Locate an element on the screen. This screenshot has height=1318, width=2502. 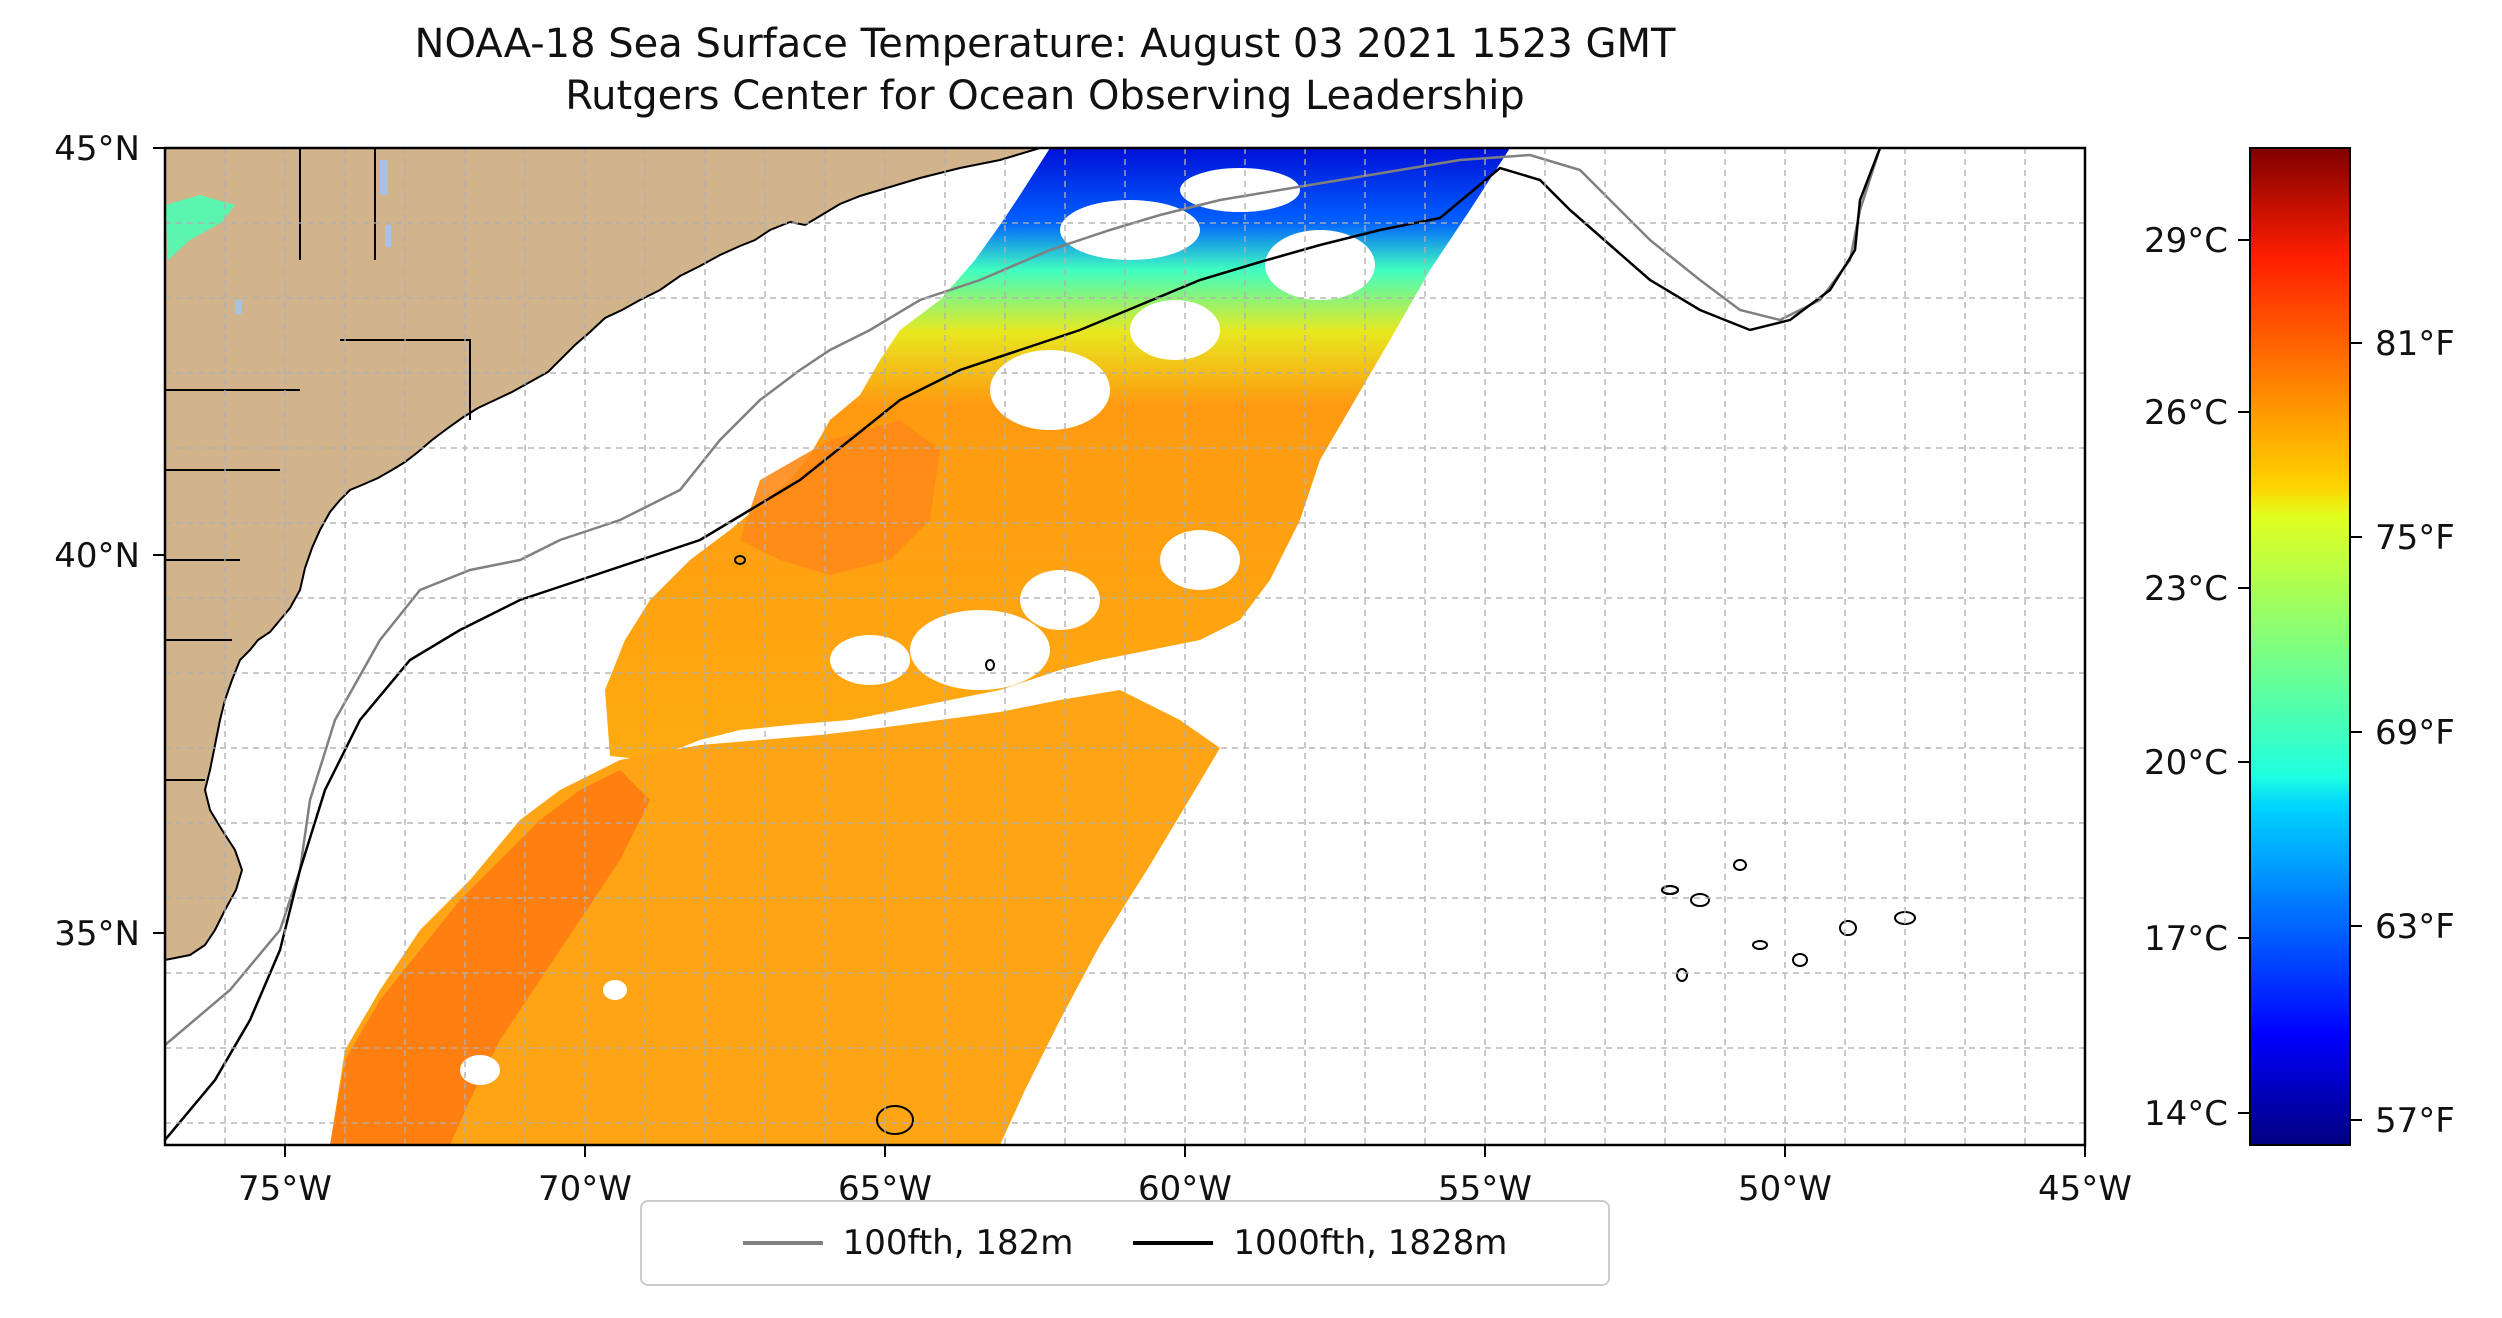
legend-label-1000fth: 1000fth, 1828m is located at coordinates (1370, 1243).